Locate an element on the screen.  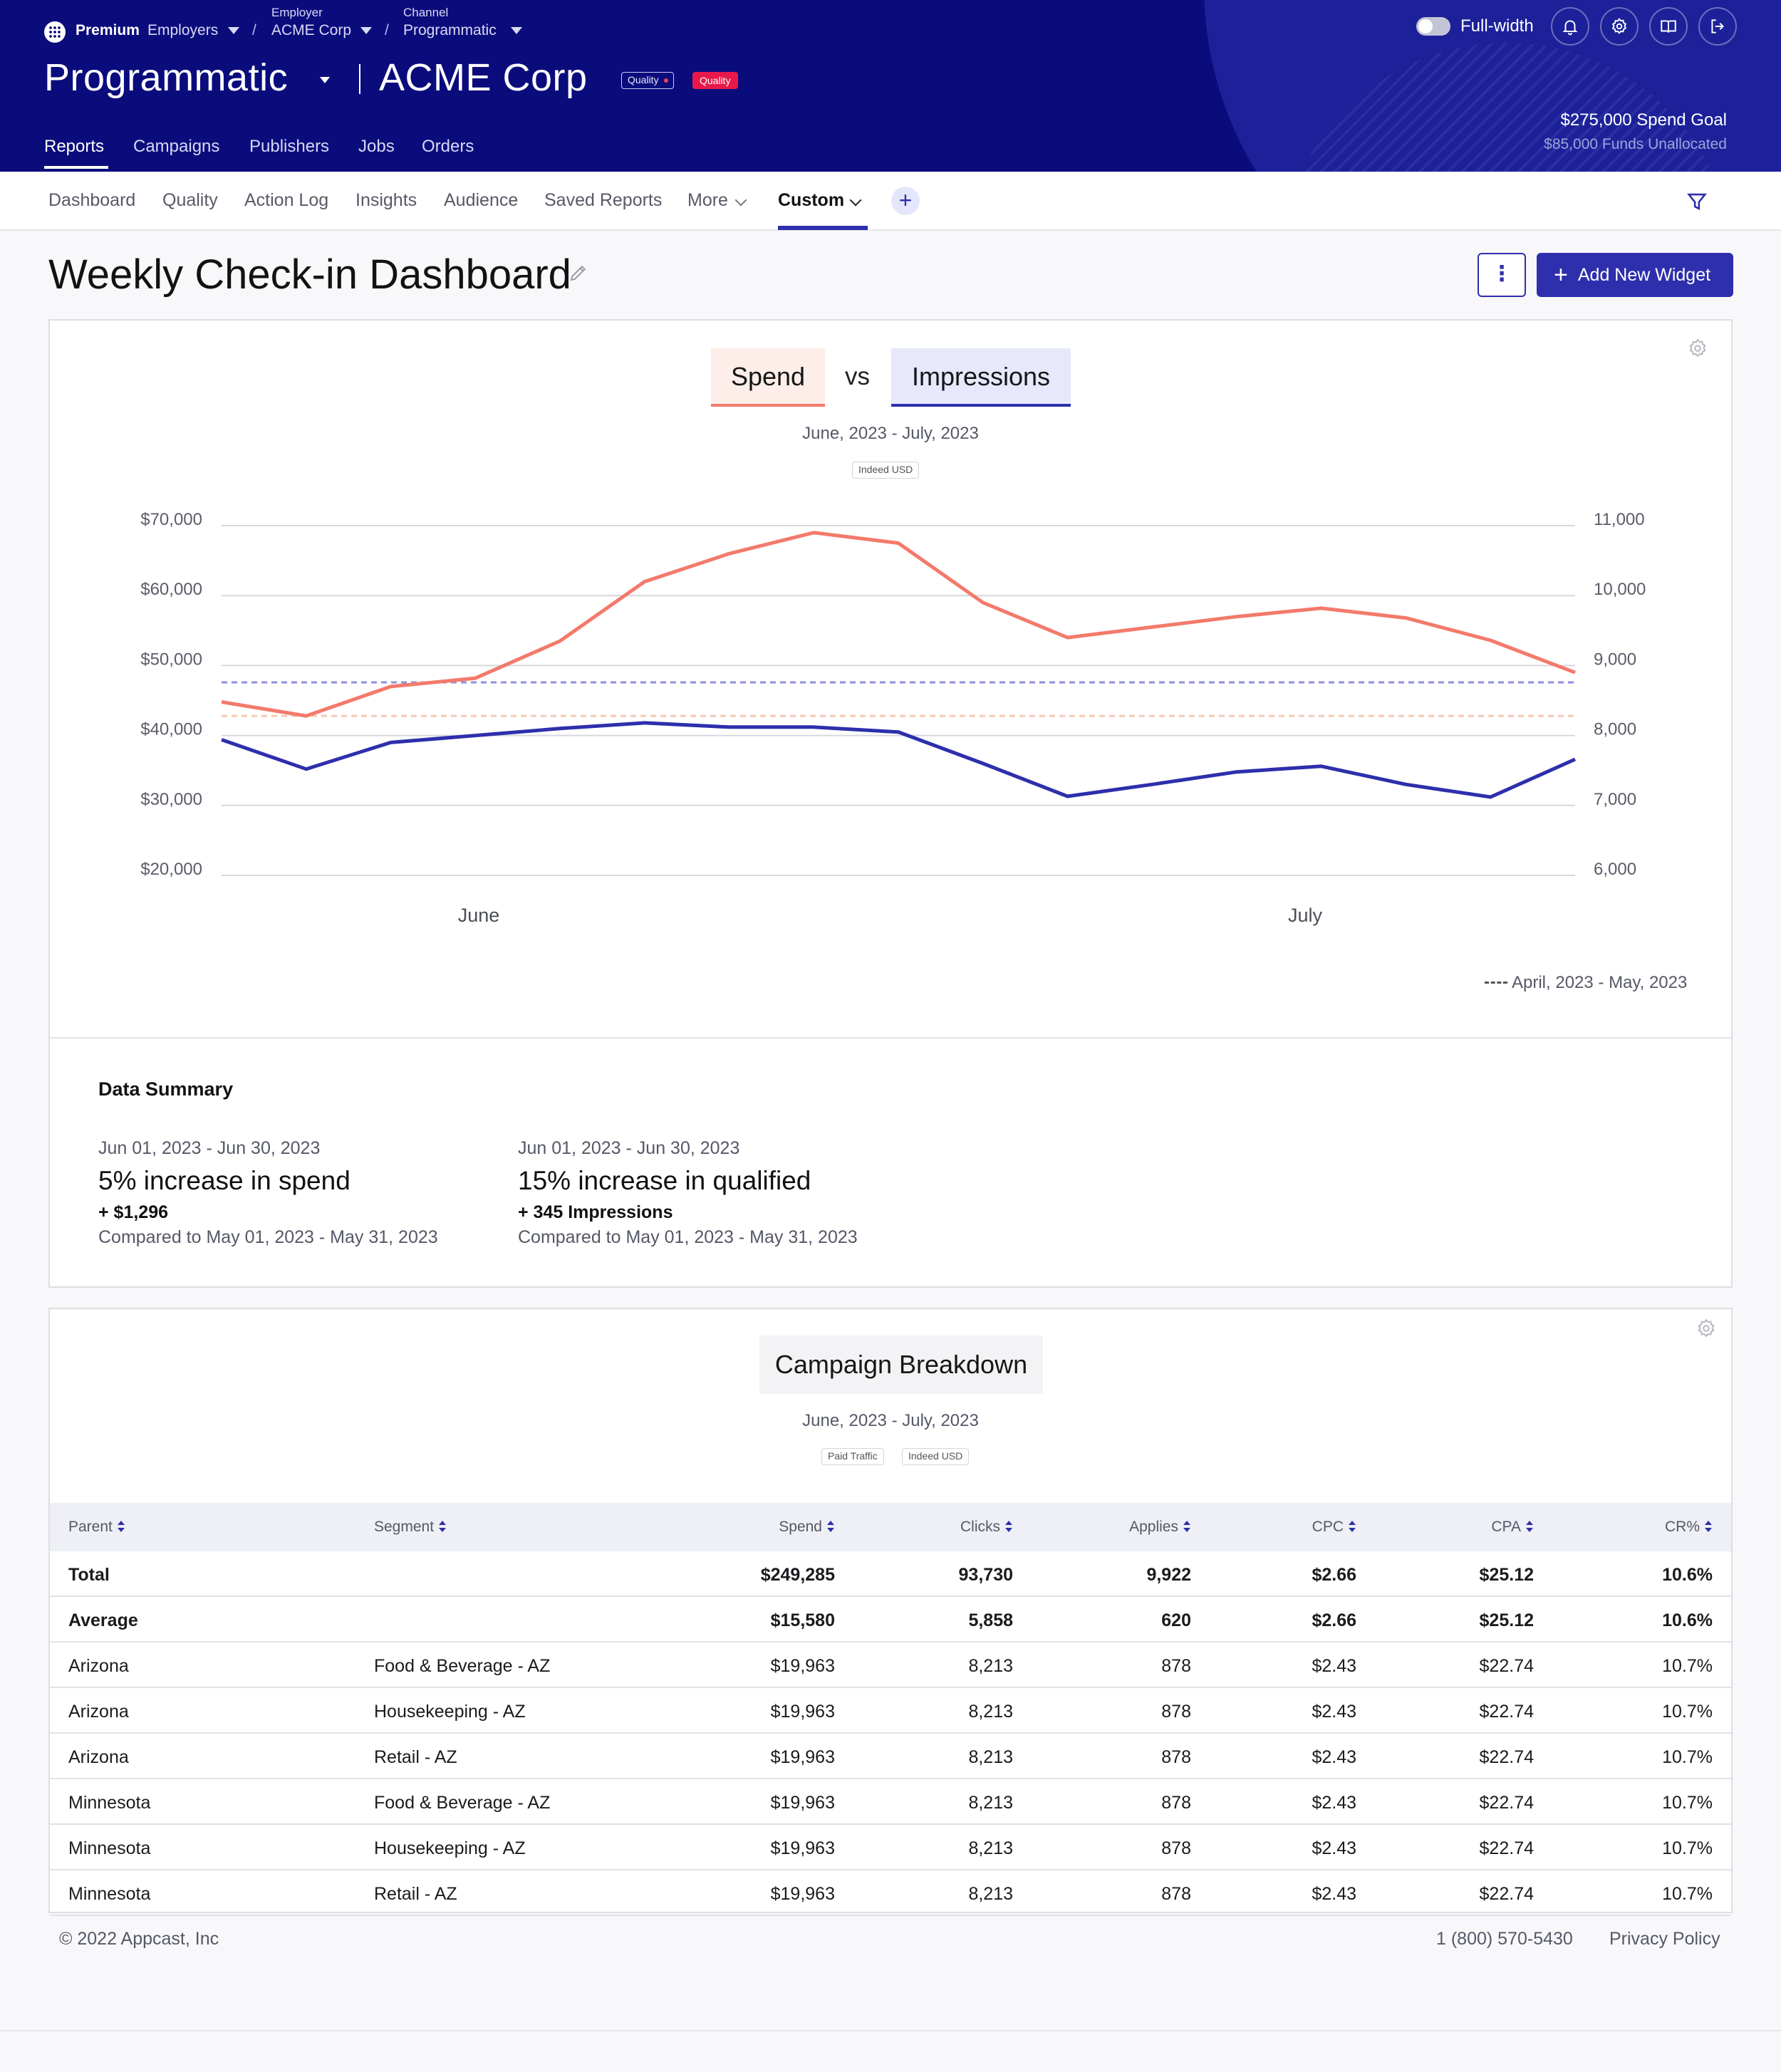
impressions-metric-chip: Impressions is located at coordinates (981, 377).